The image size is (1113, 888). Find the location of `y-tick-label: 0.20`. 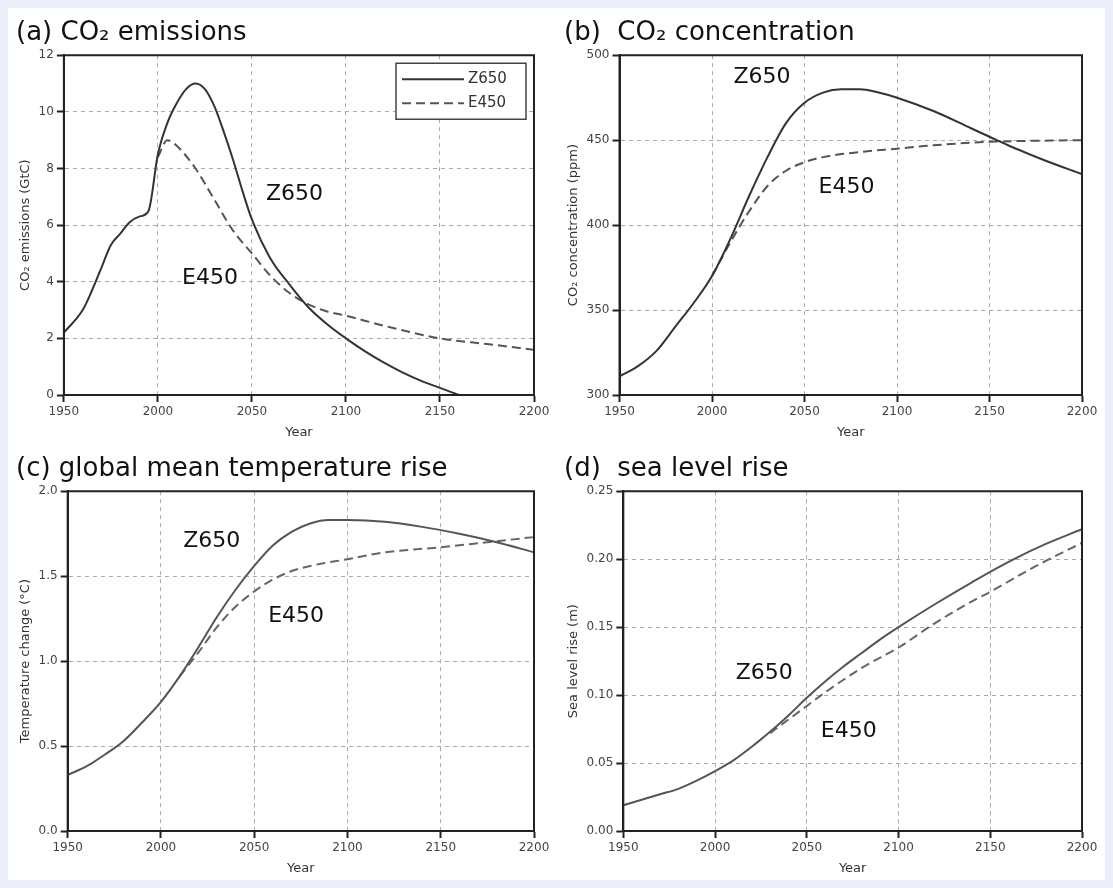

y-tick-label: 0.20 is located at coordinates (600, 558).